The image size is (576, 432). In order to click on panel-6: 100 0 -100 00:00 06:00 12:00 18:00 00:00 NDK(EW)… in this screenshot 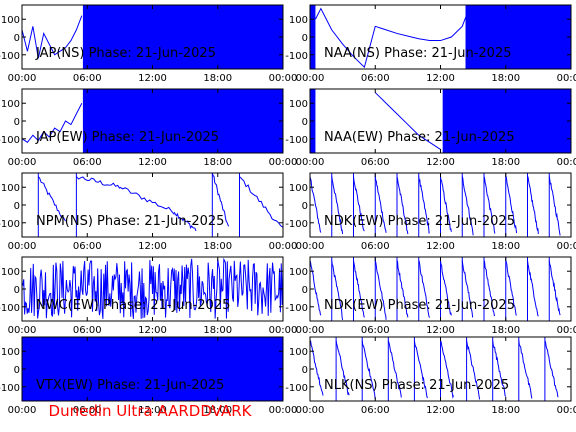, I will do `click(430, 212)`.